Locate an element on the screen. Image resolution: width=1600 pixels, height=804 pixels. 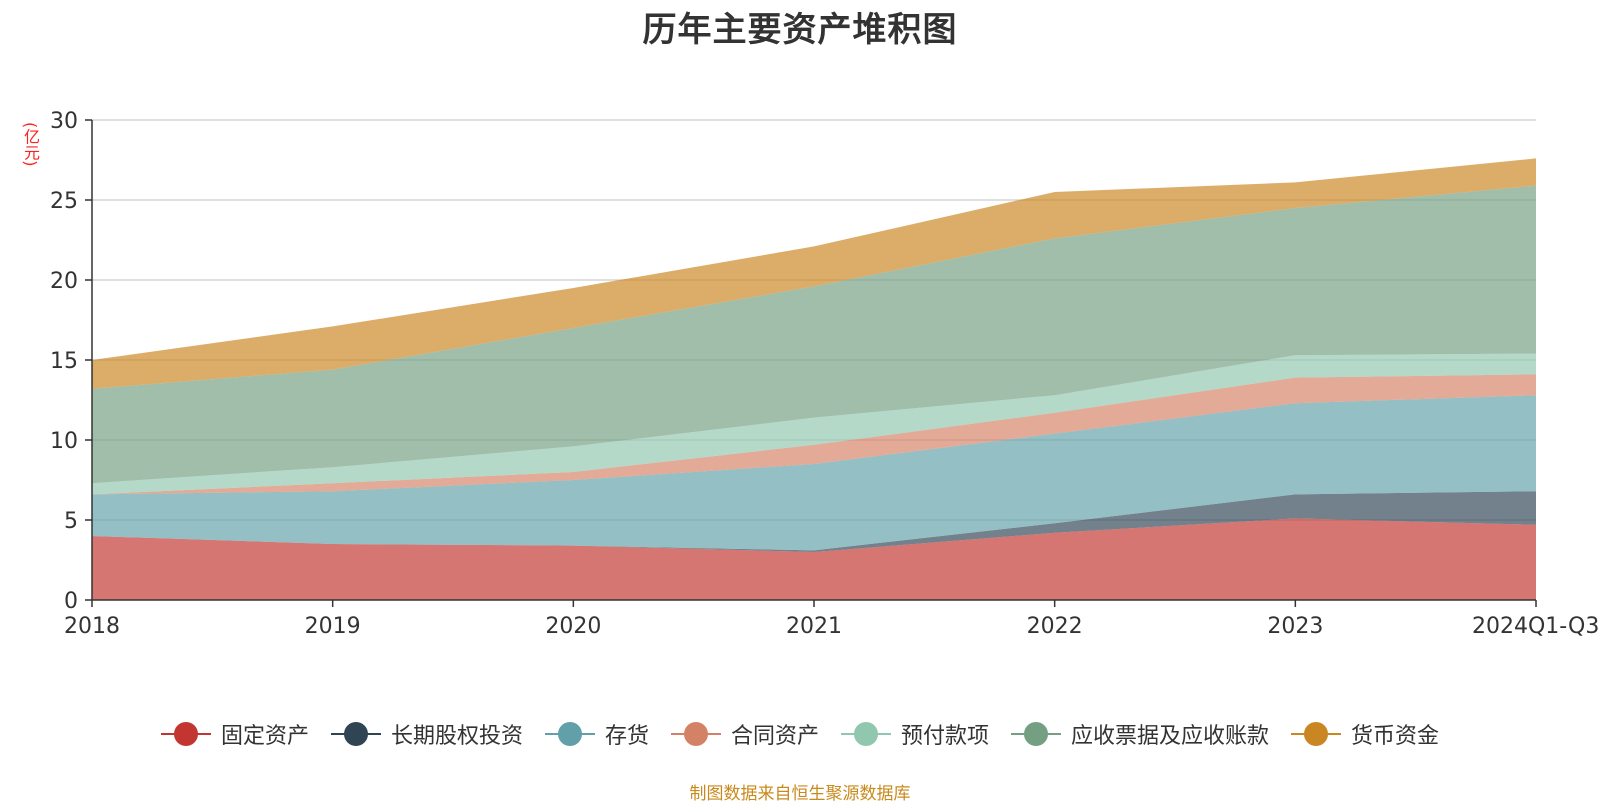
x-tick-label-4: 2022 is located at coordinates (1055, 626).